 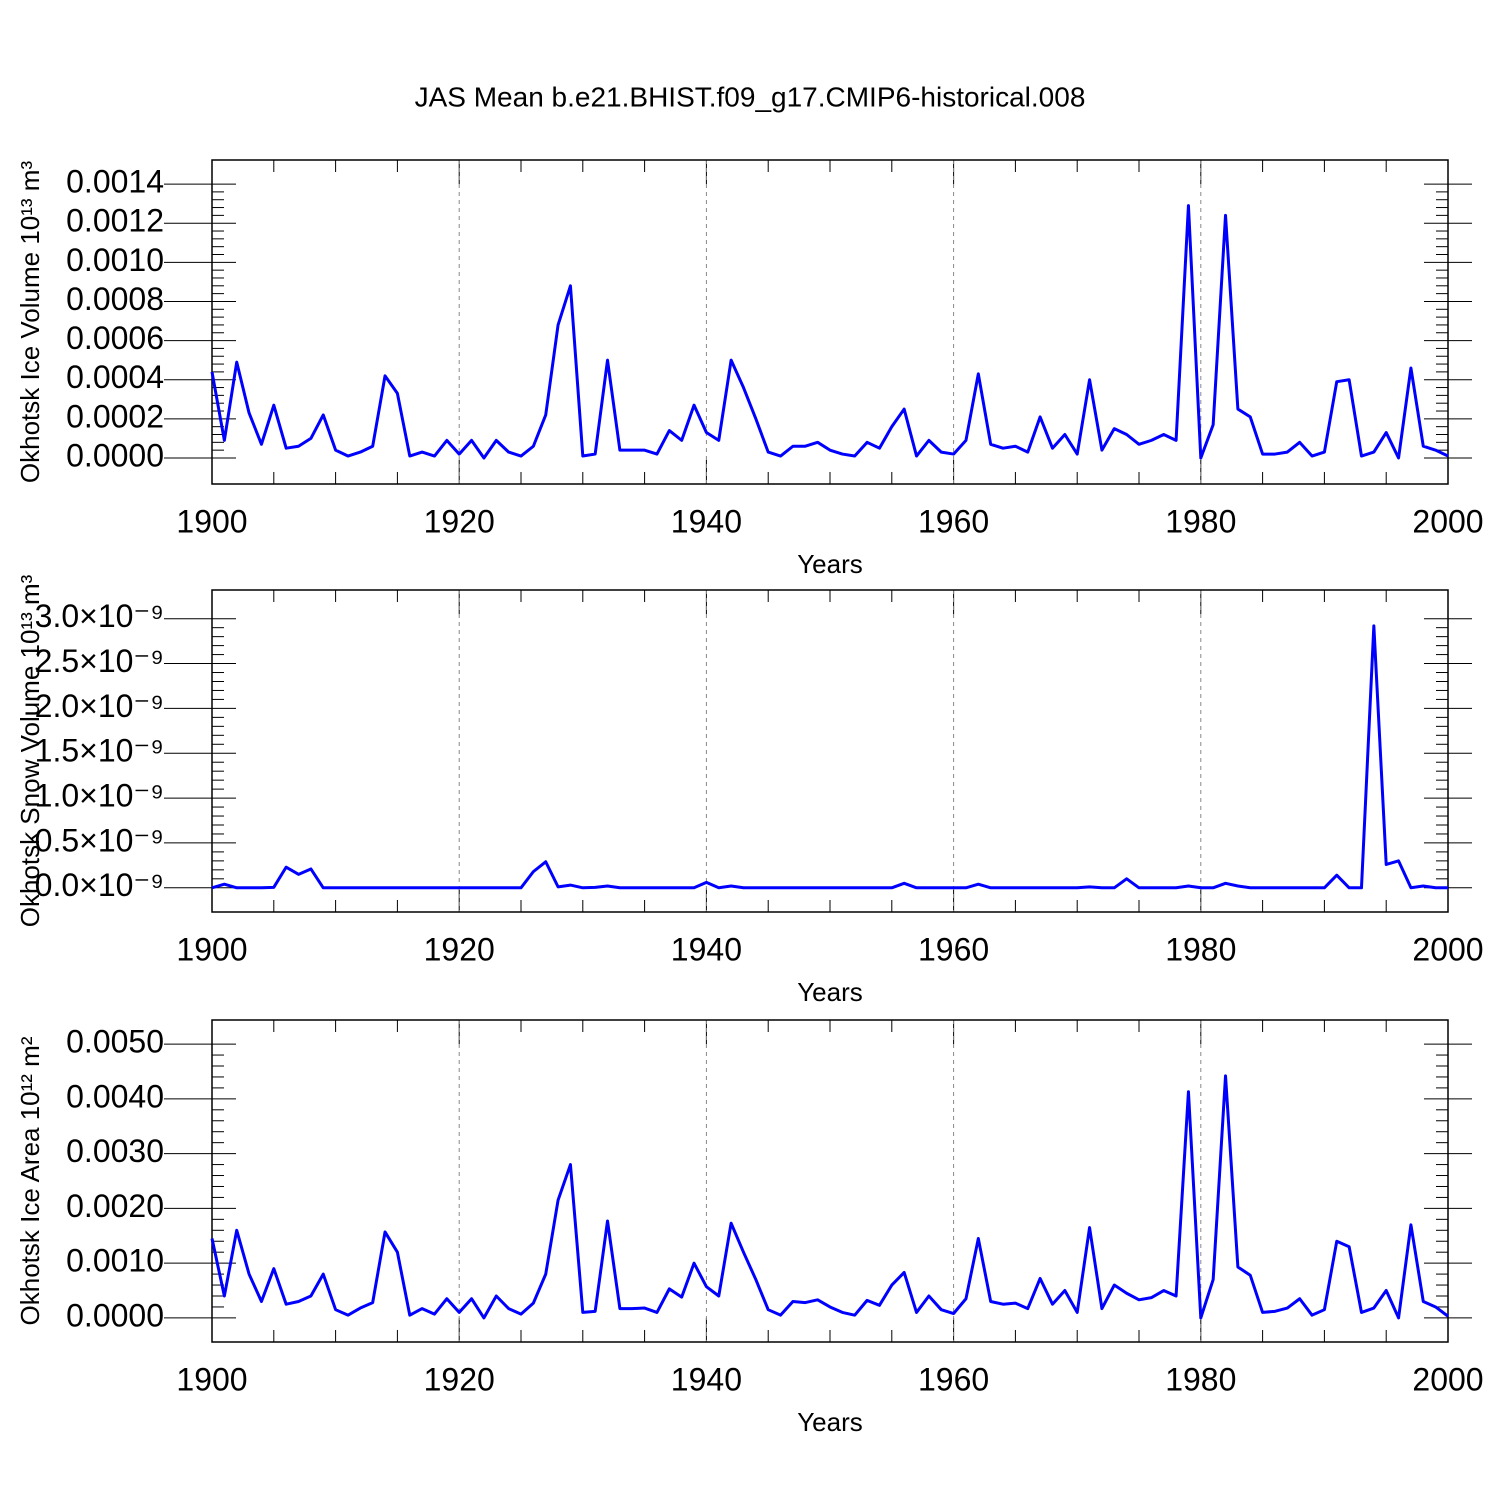 I want to click on y-tick-label: 0.0030, so click(x=115, y=1151).